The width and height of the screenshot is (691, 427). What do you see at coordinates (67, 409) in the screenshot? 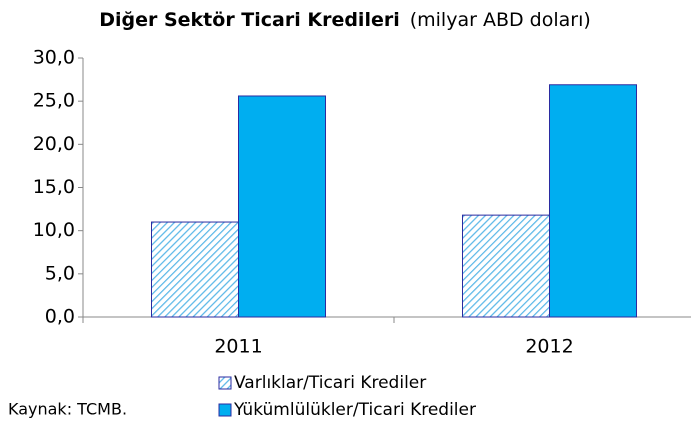
I see `source-note: Kaynak: TCMB.` at bounding box center [67, 409].